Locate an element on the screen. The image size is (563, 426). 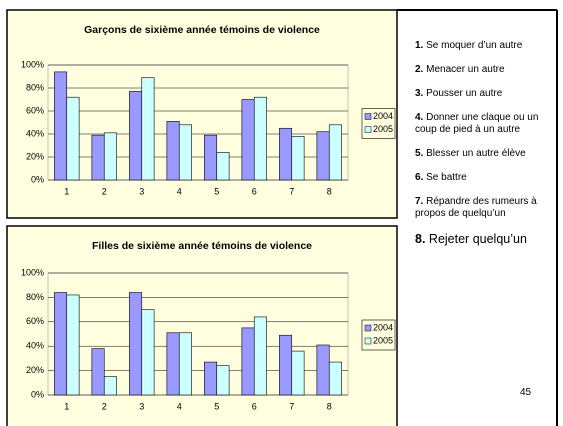
note-number: 4. is located at coordinates (419, 117).